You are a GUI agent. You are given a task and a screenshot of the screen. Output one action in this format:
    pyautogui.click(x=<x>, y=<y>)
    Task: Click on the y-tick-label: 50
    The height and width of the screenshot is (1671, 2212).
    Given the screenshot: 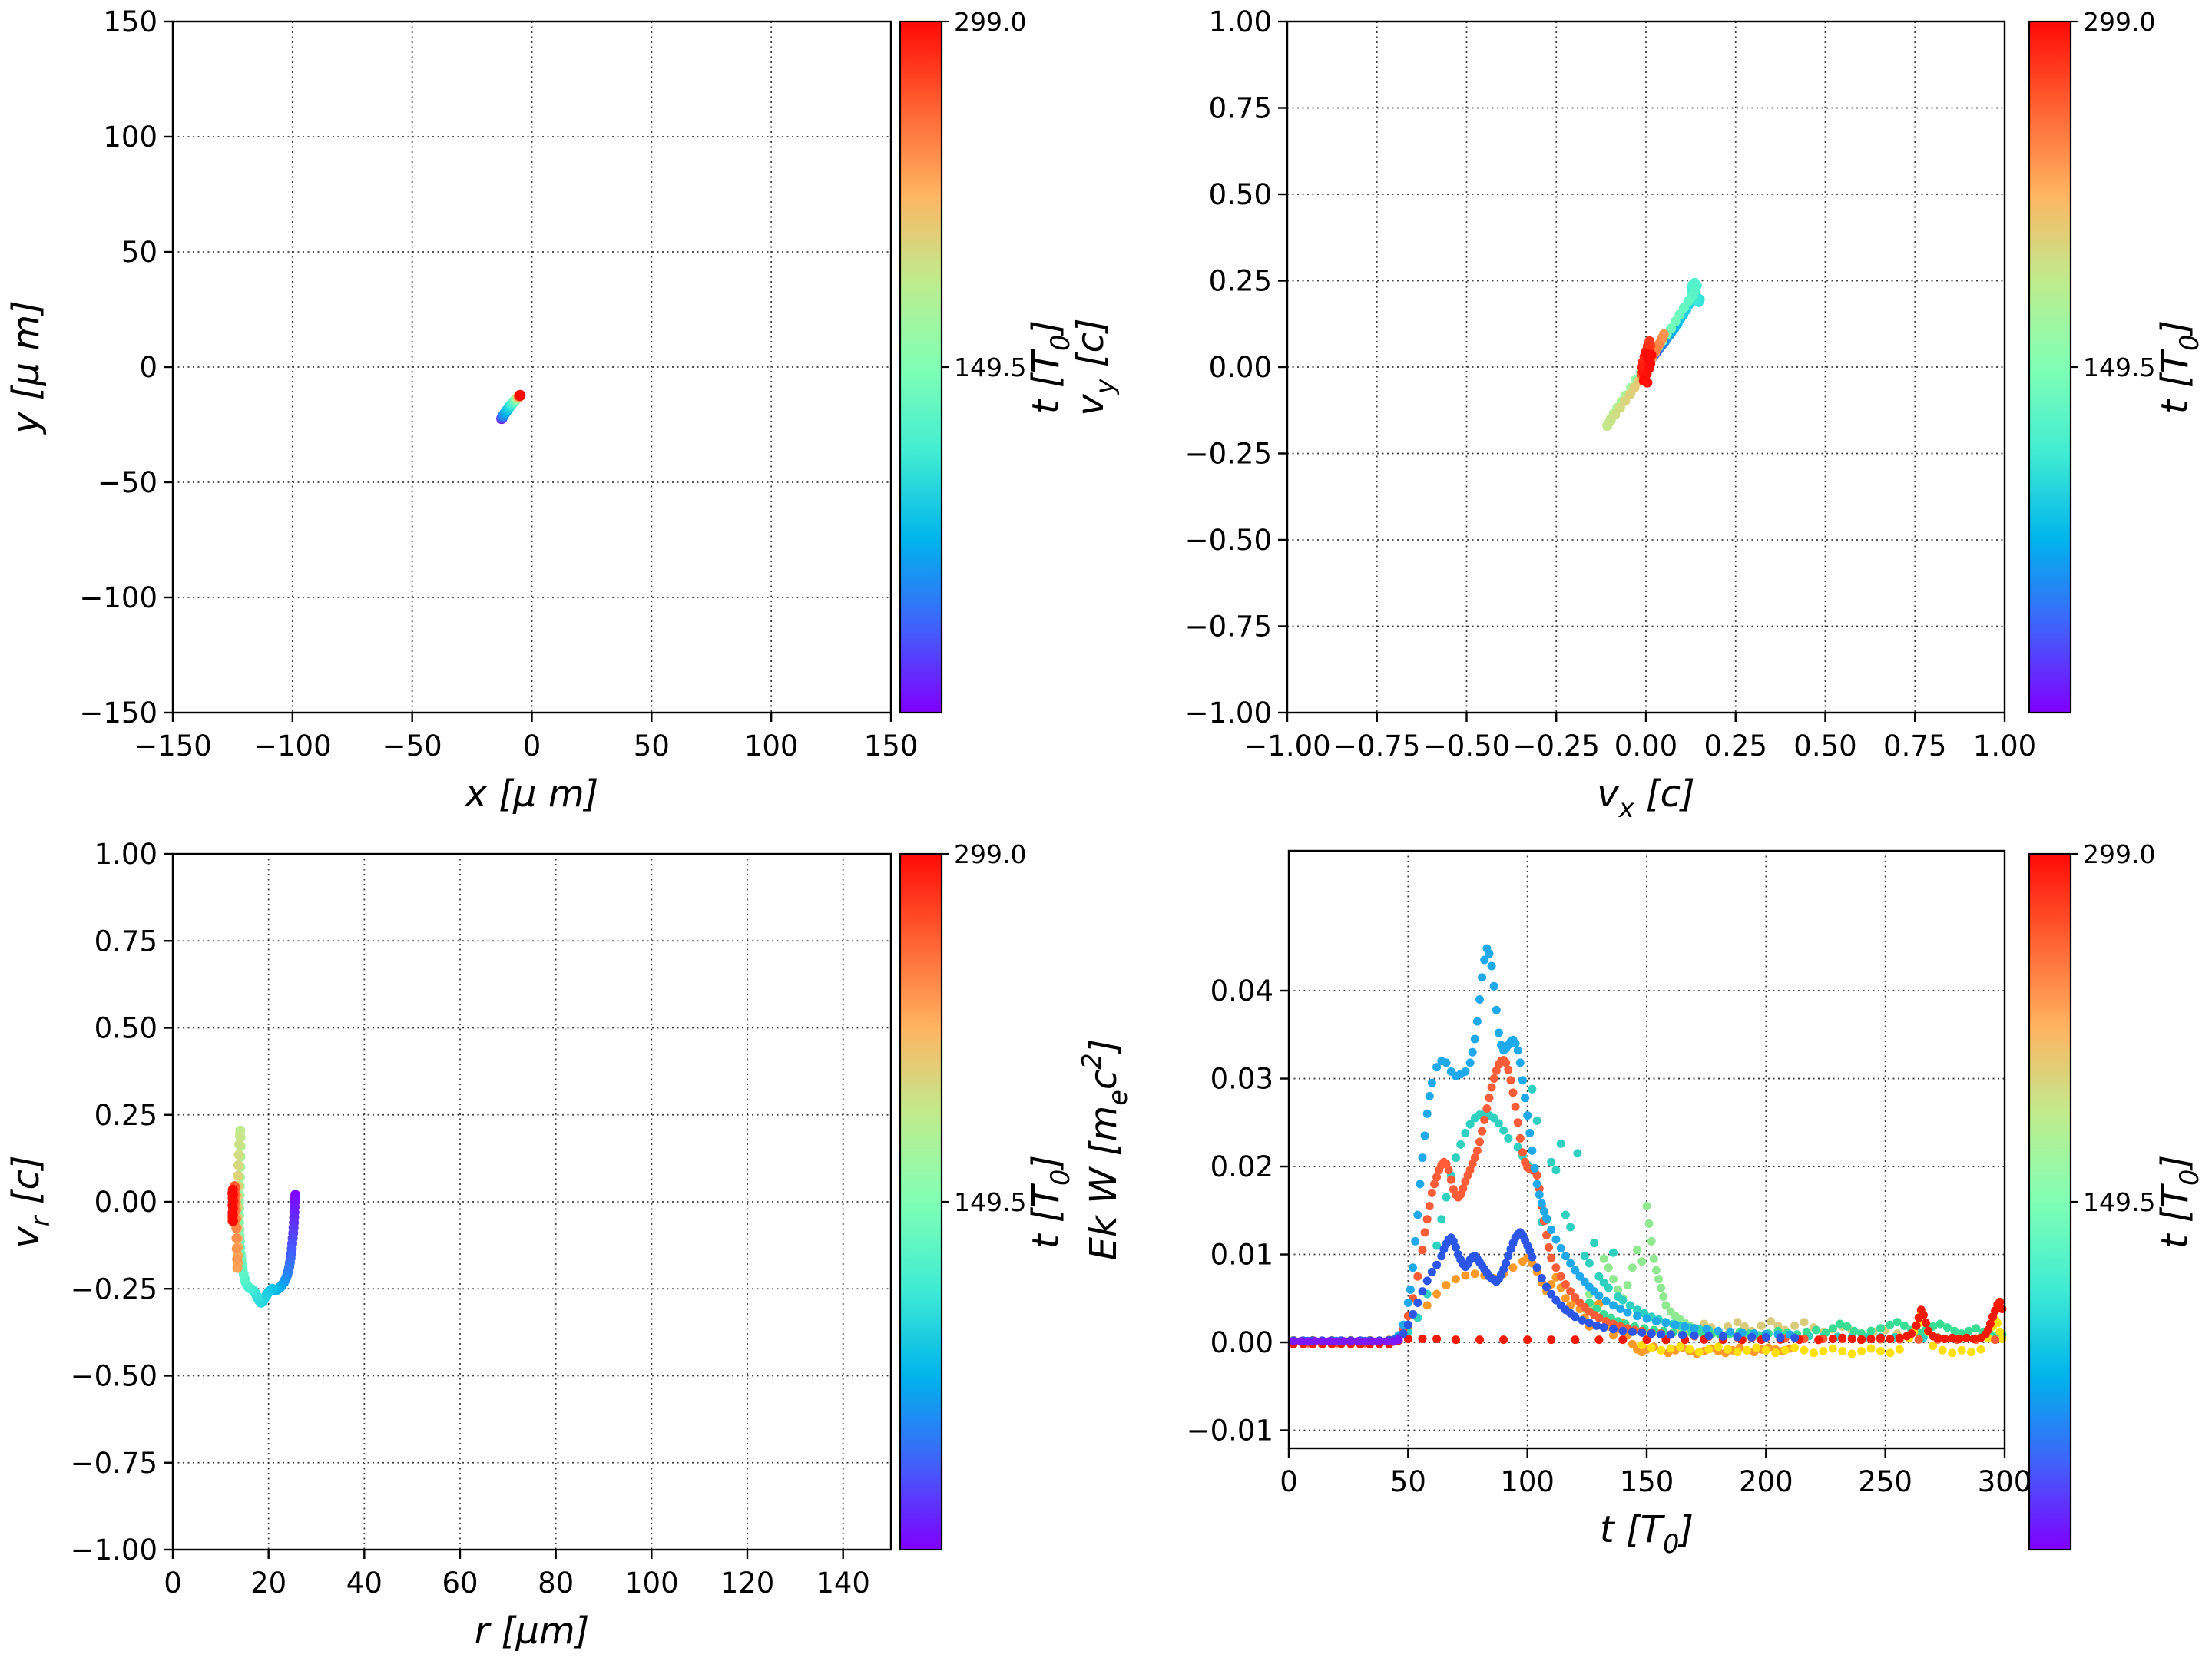 What is the action you would take?
    pyautogui.click(x=139, y=252)
    